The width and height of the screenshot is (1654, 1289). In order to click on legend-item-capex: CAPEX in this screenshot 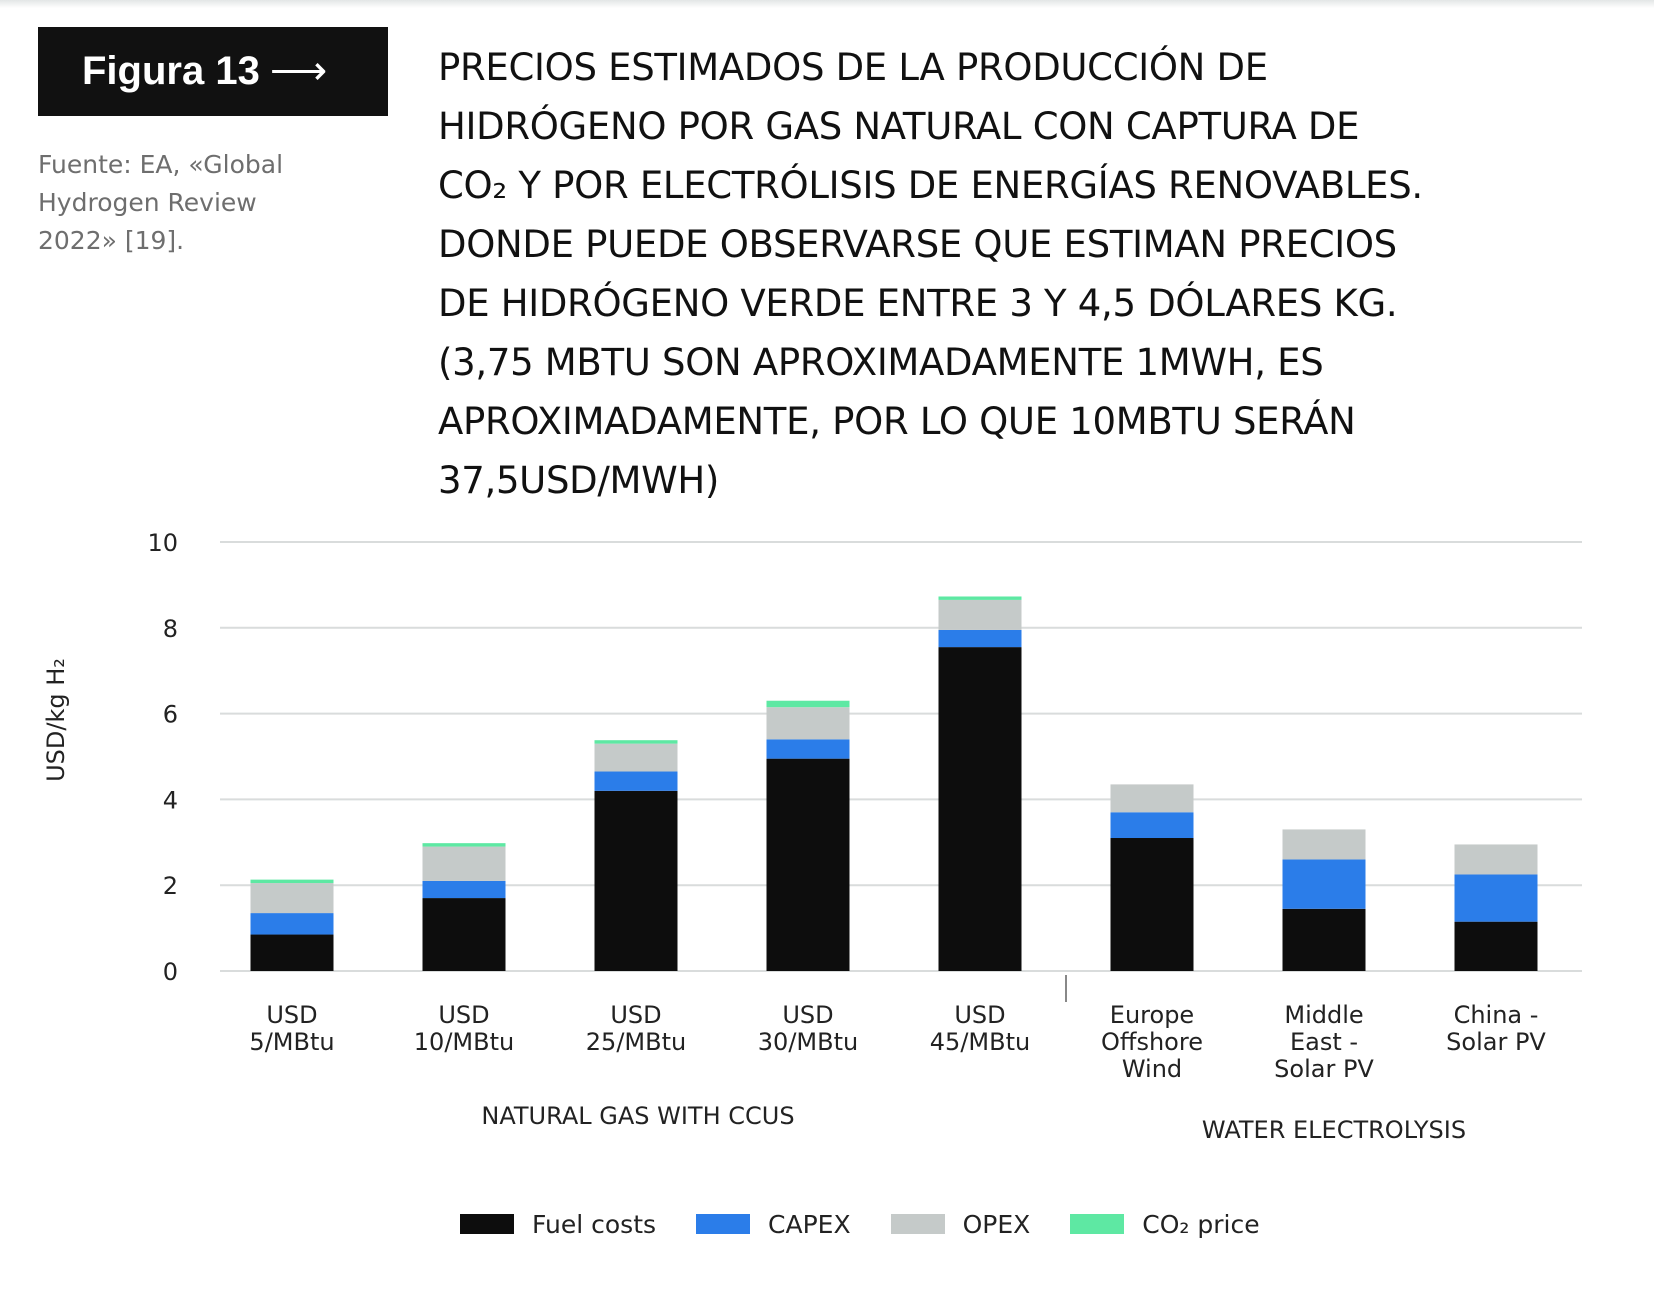, I will do `click(773, 1224)`.